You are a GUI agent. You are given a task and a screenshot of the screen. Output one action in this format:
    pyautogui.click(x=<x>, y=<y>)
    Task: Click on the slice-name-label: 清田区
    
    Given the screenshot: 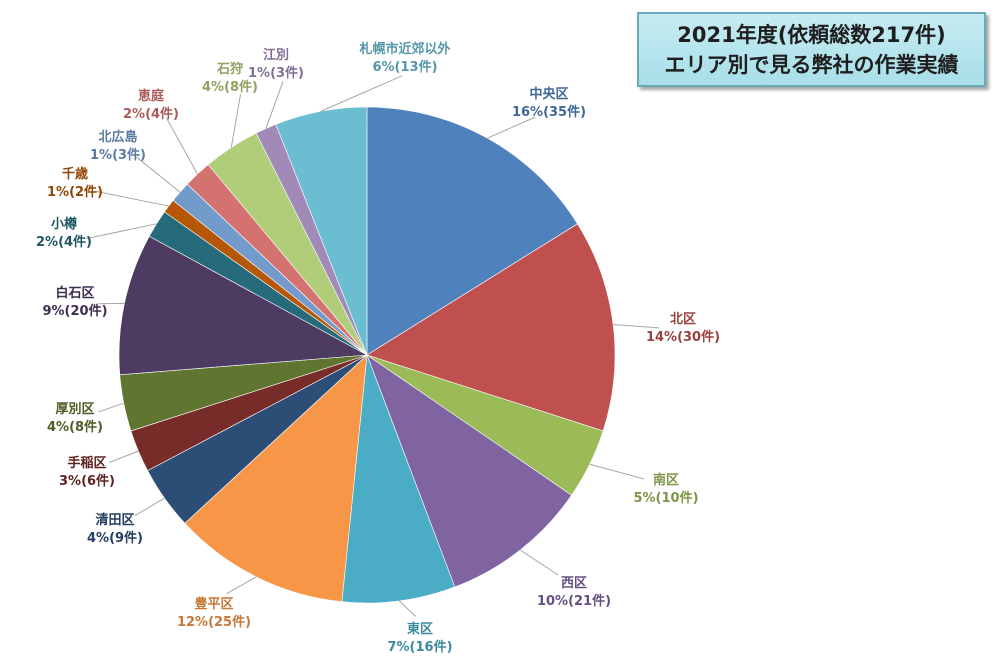 What is the action you would take?
    pyautogui.click(x=114, y=520)
    